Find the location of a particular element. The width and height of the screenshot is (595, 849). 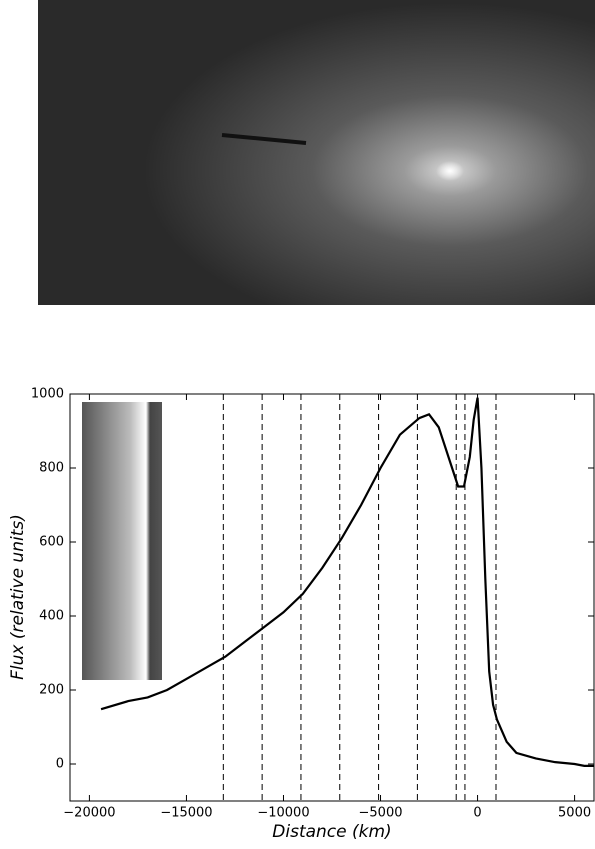

x-tick-label: −10000 is located at coordinates (283, 813).